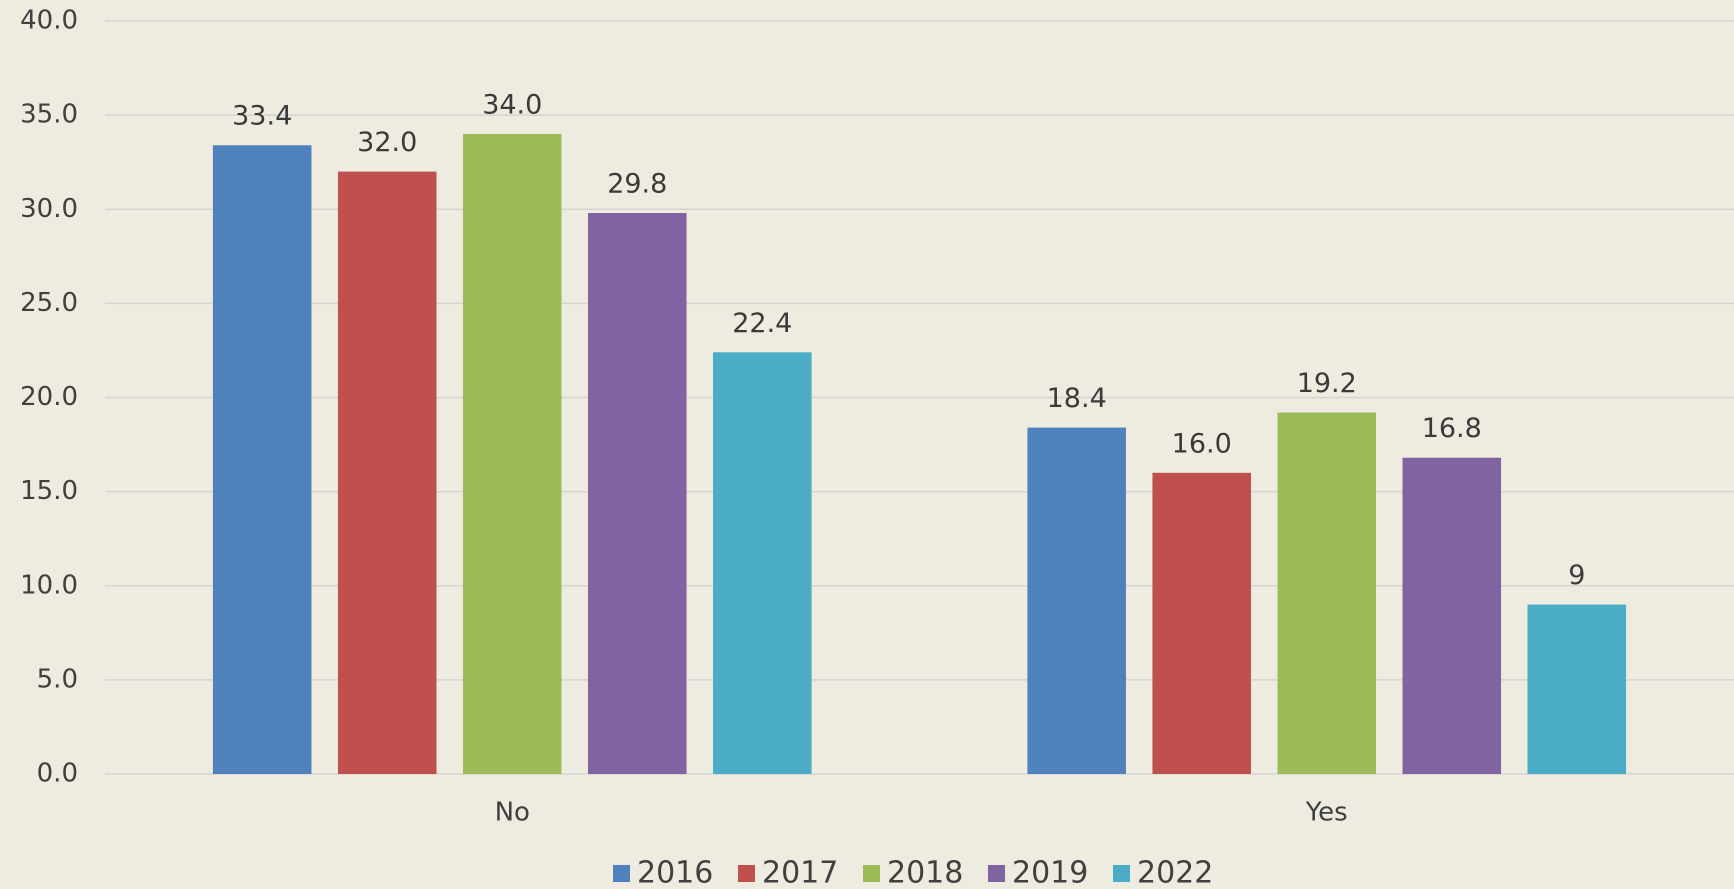 This screenshot has width=1734, height=889. I want to click on legend-label: 2018, so click(925, 872).